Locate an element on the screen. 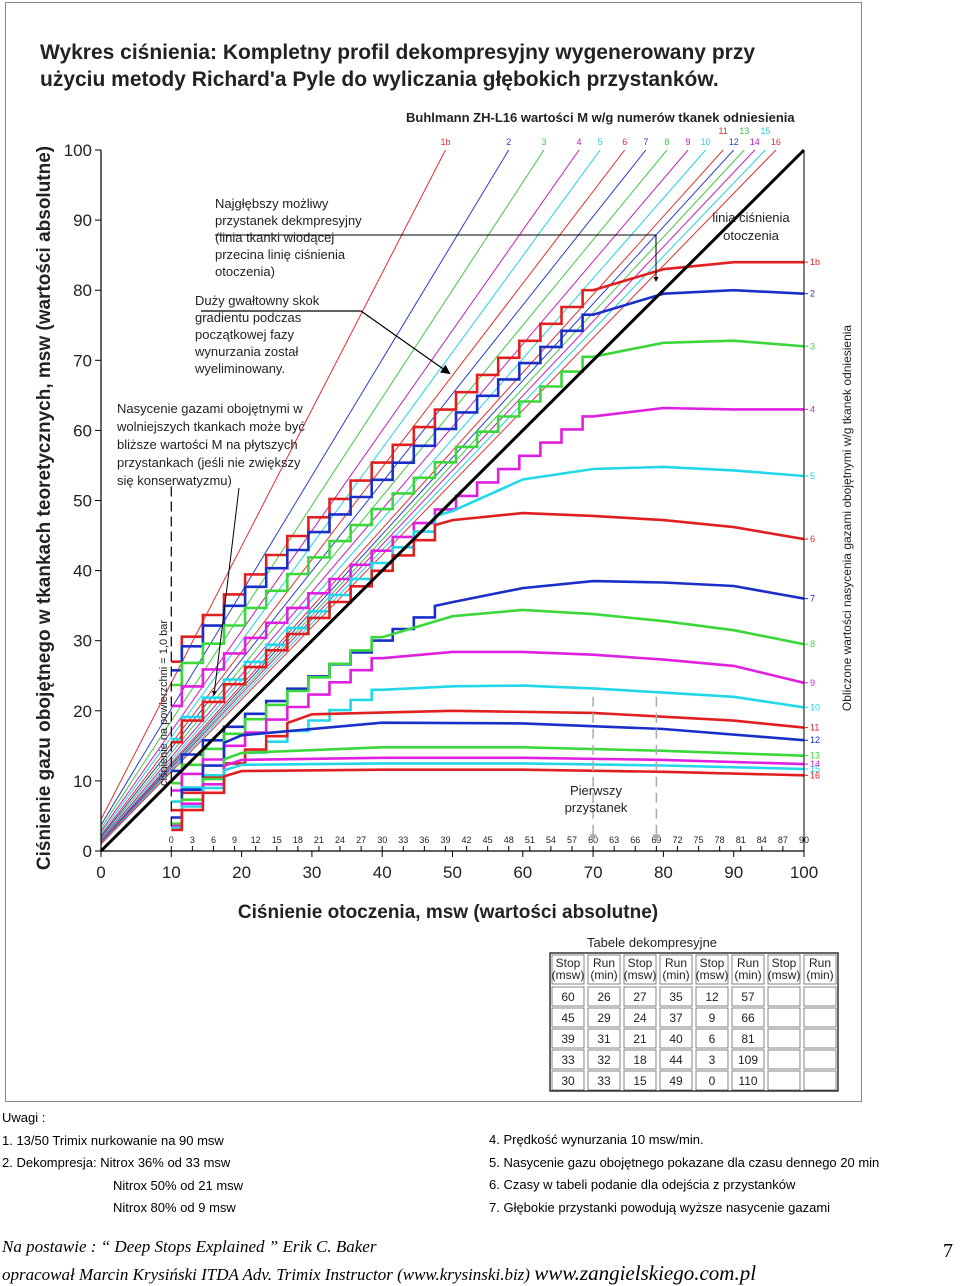  x-tick-label: 60 is located at coordinates (522, 872).